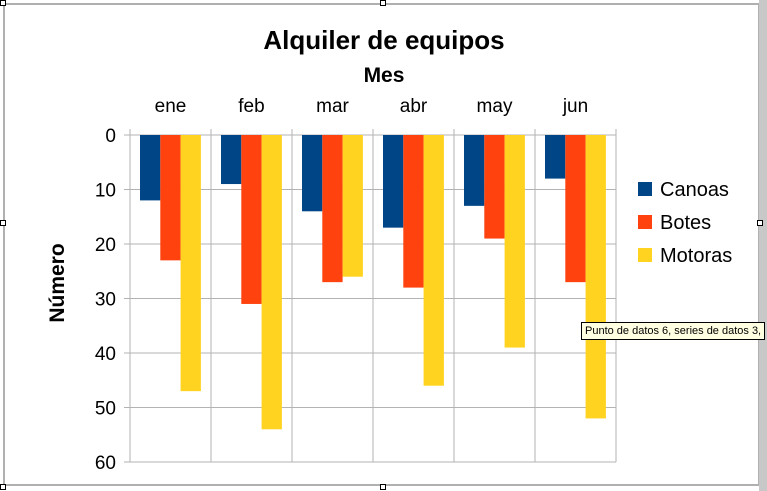  I want to click on x-tick-label: ene, so click(171, 106).